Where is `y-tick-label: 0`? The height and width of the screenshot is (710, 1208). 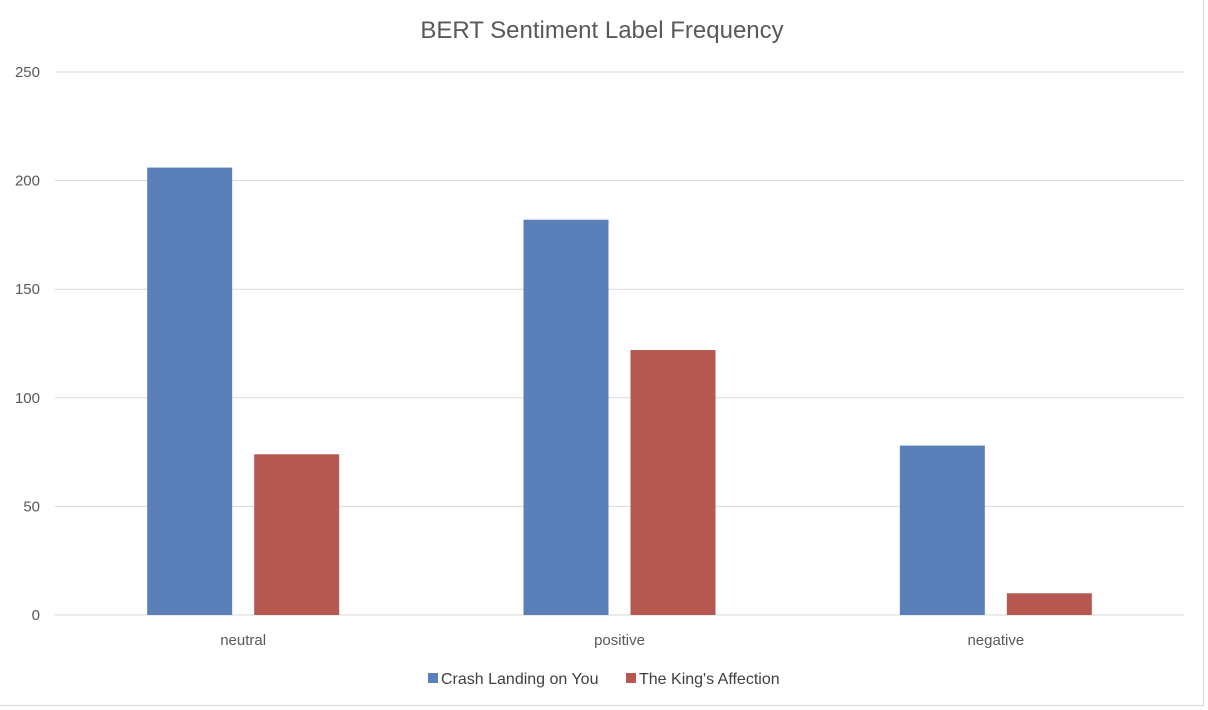
y-tick-label: 0 is located at coordinates (36, 615).